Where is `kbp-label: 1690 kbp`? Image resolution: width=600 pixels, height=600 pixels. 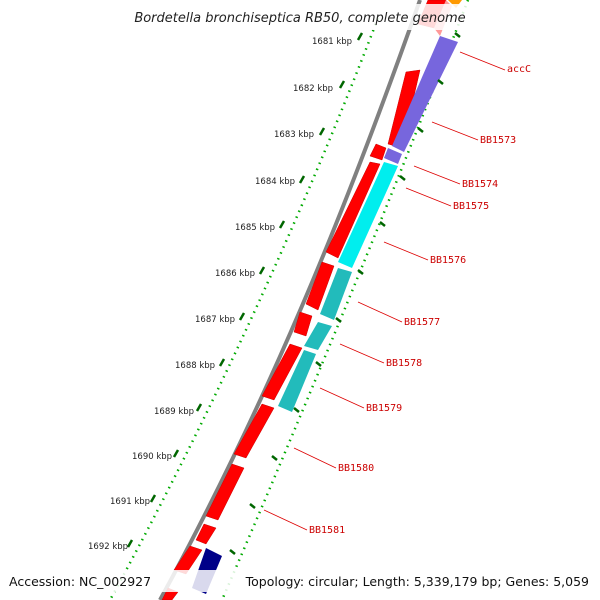
kbp-label: 1690 kbp is located at coordinates (152, 457).